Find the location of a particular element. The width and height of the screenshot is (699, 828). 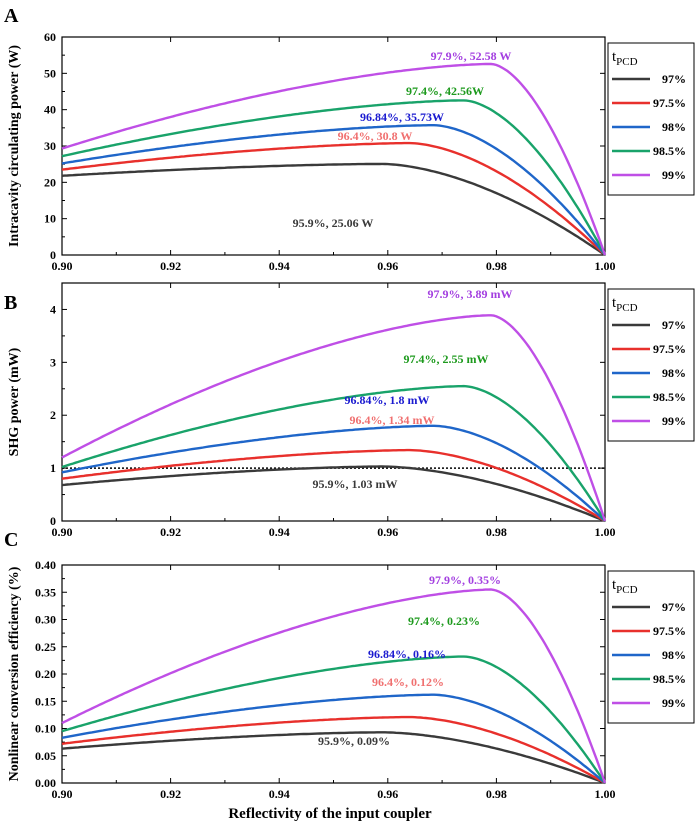

y-tick-label: 50 is located at coordinates (50, 73).